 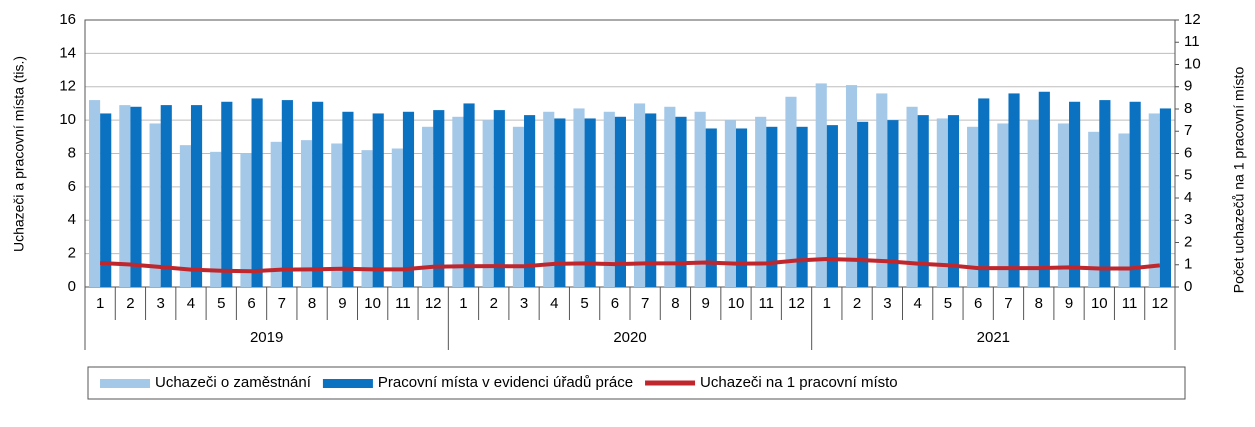 What do you see at coordinates (1188, 197) in the screenshot?
I see `y2-tick-label: 4` at bounding box center [1188, 197].